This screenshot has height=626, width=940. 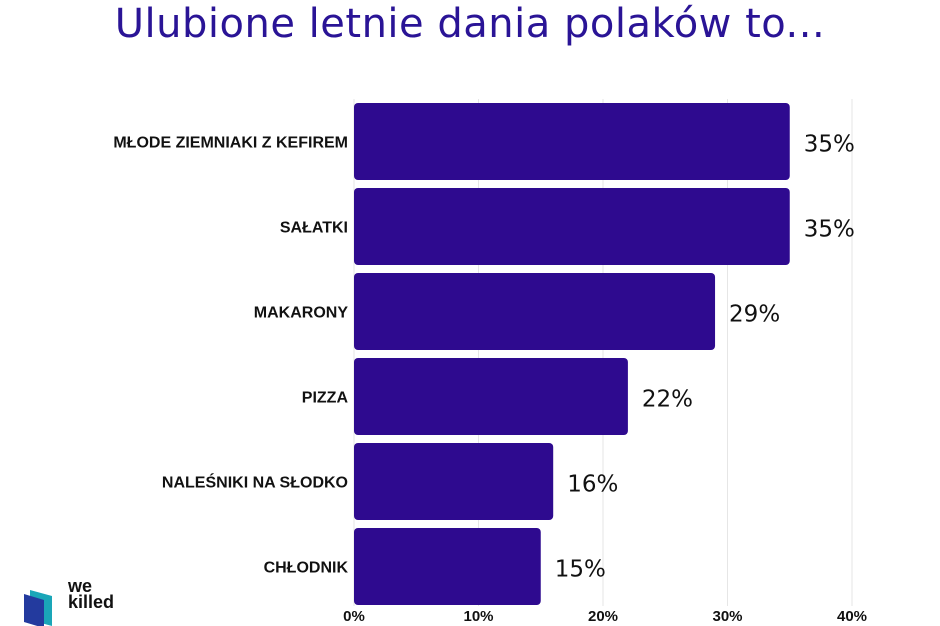 What do you see at coordinates (592, 485) in the screenshot?
I see `value-label: 16%` at bounding box center [592, 485].